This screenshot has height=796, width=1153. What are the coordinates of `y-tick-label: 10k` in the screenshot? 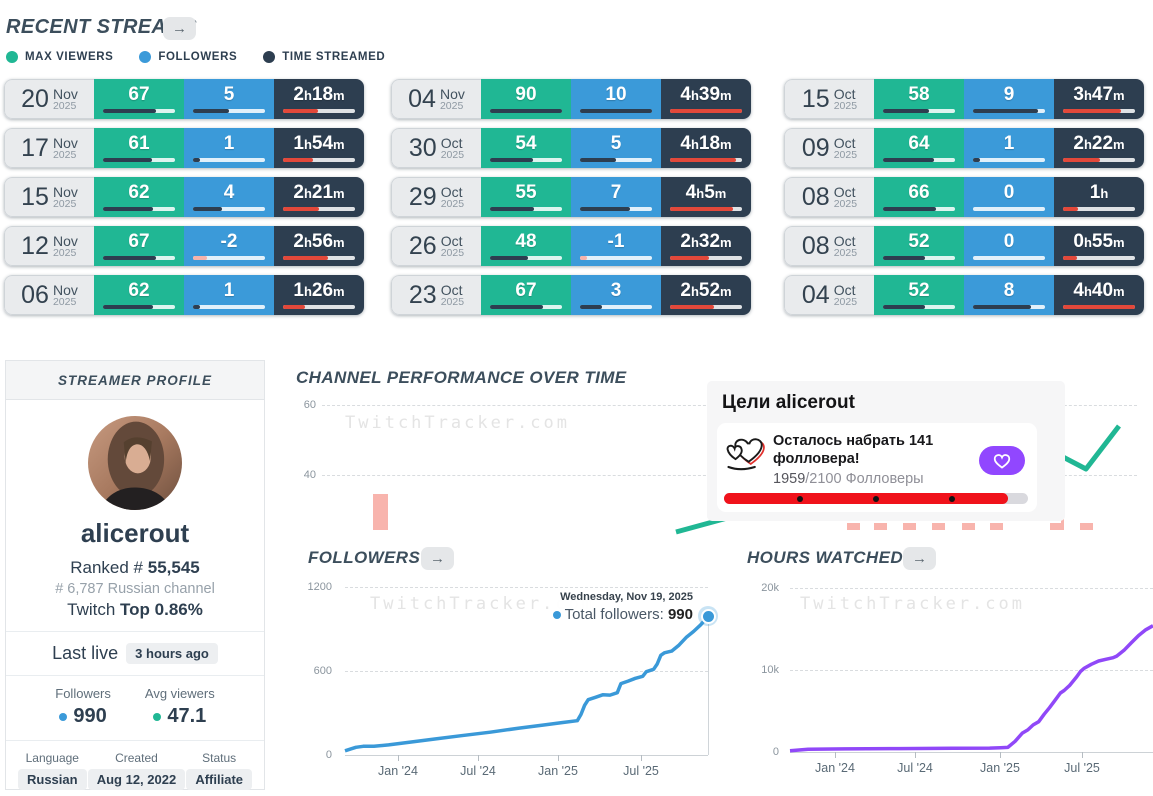 It's located at (770, 670).